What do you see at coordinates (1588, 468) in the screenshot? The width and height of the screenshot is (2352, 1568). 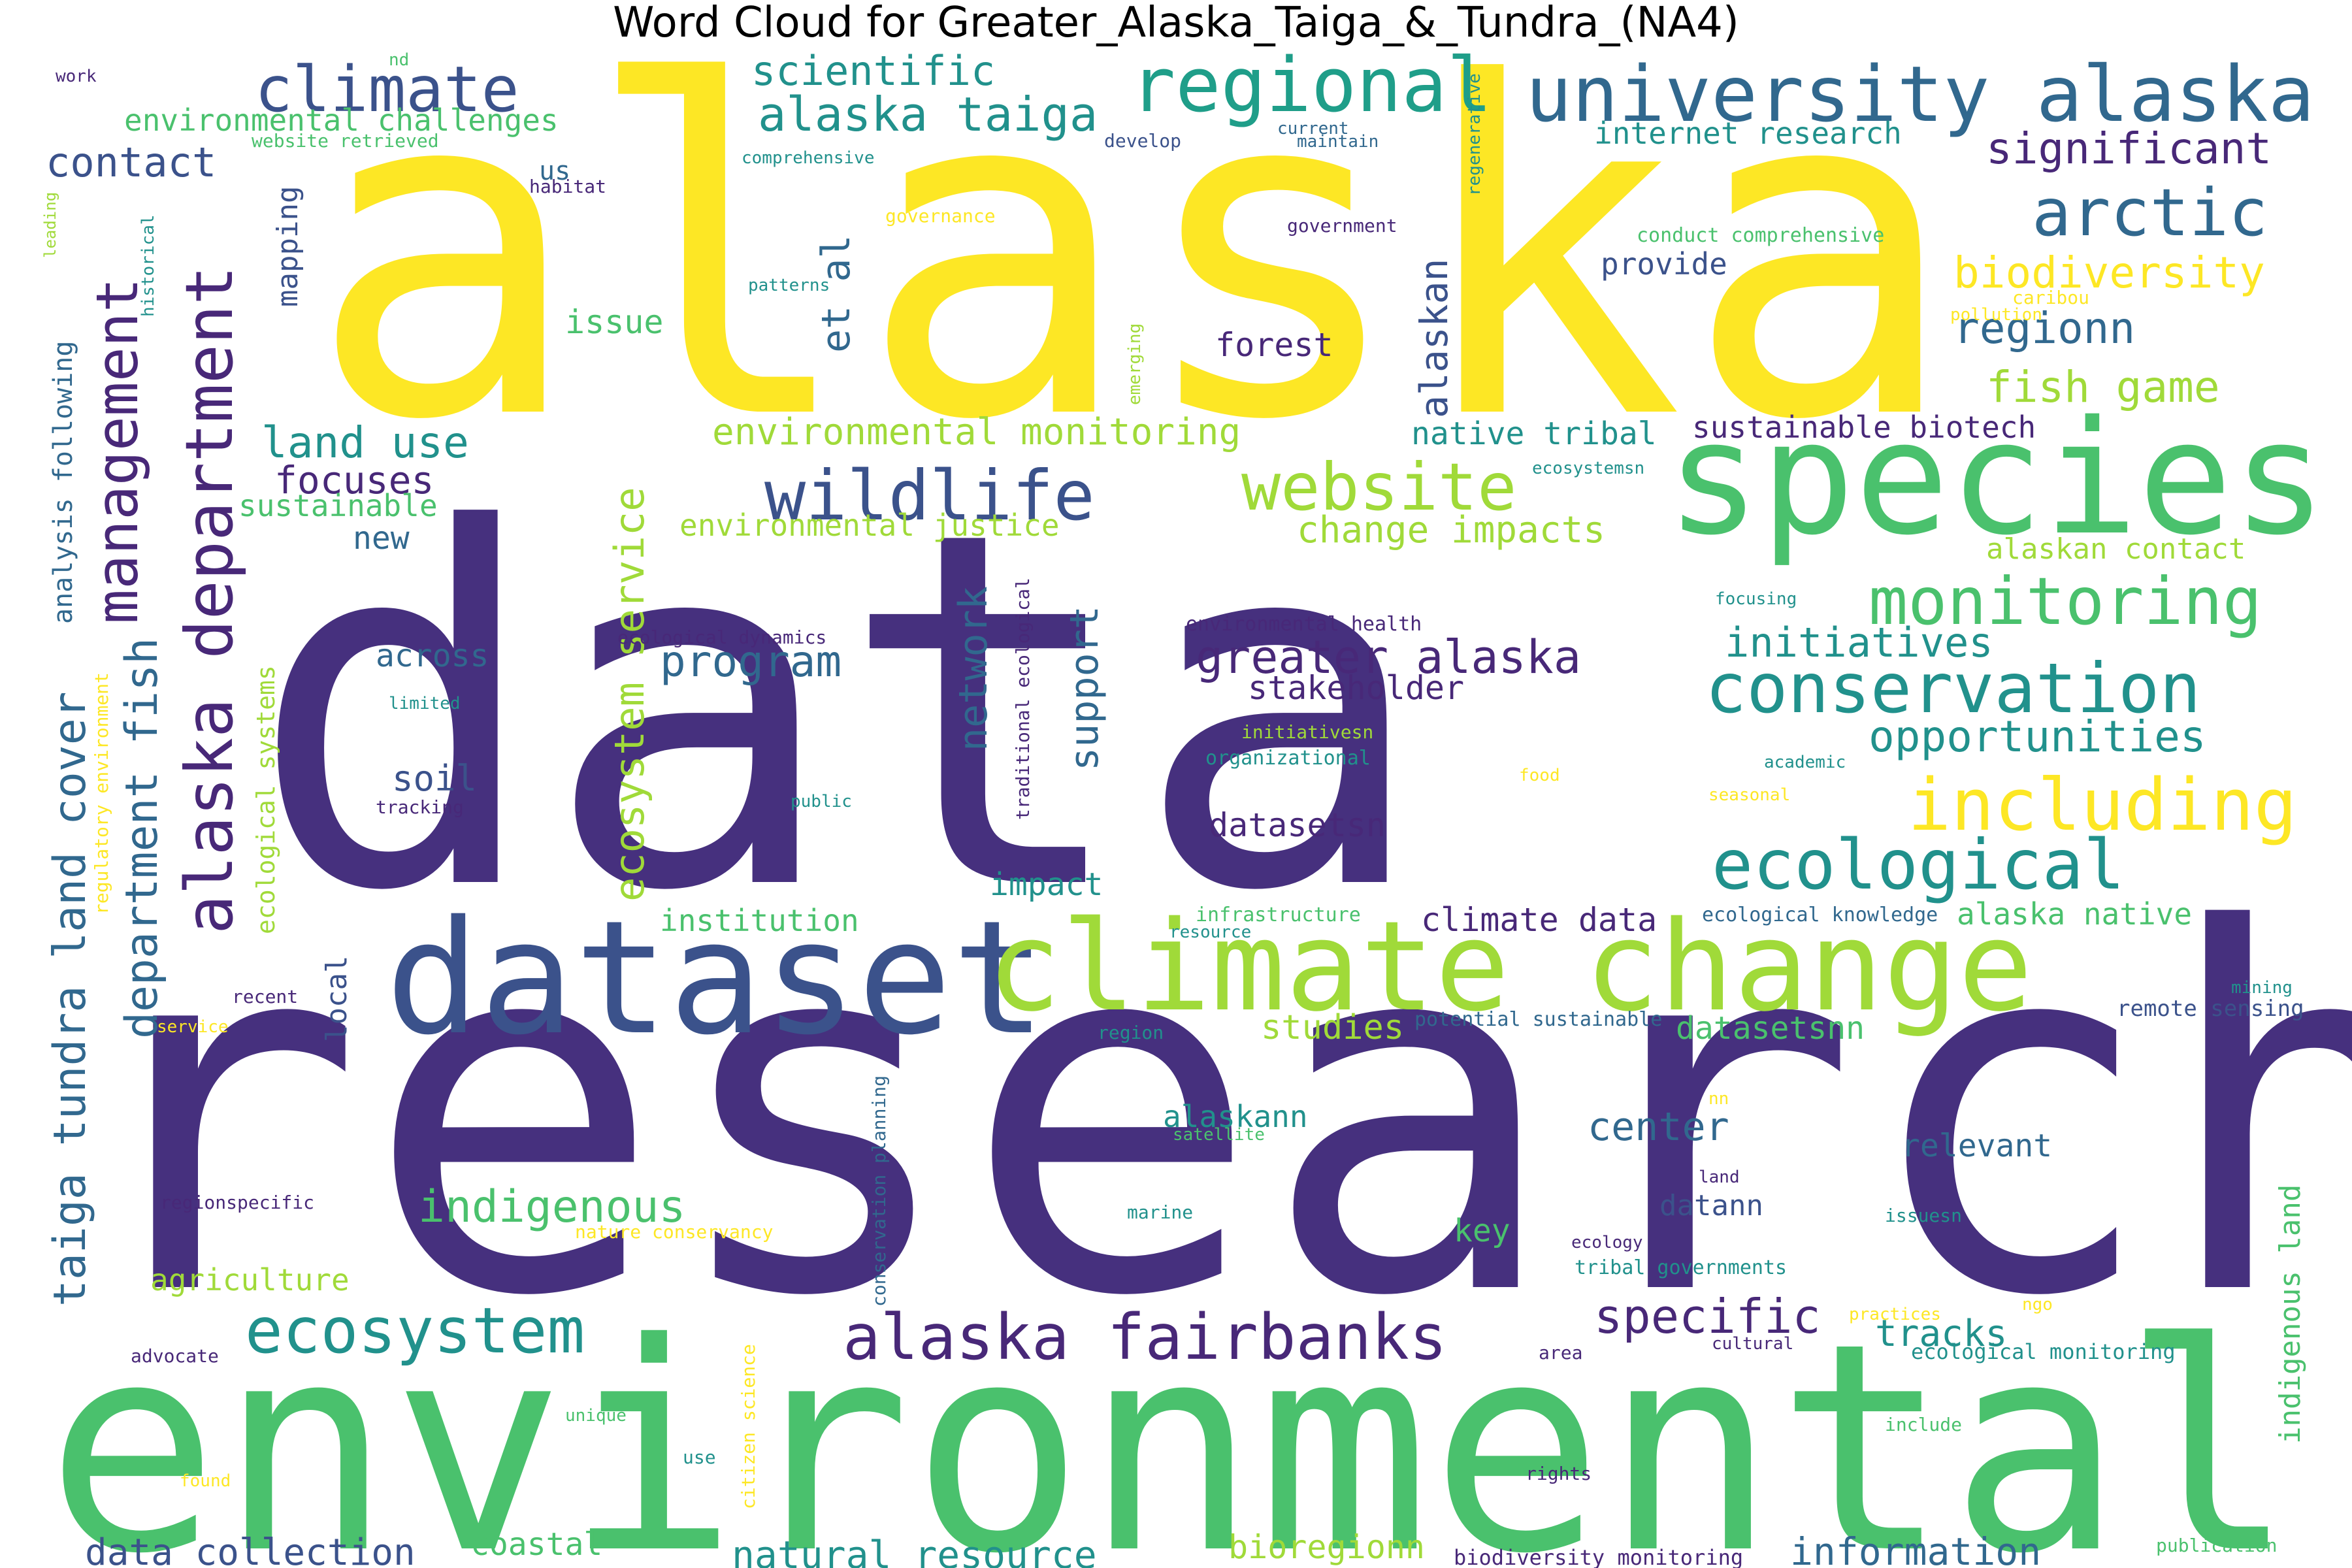 I see `word-ecosystemsn: ecosystemsn` at bounding box center [1588, 468].